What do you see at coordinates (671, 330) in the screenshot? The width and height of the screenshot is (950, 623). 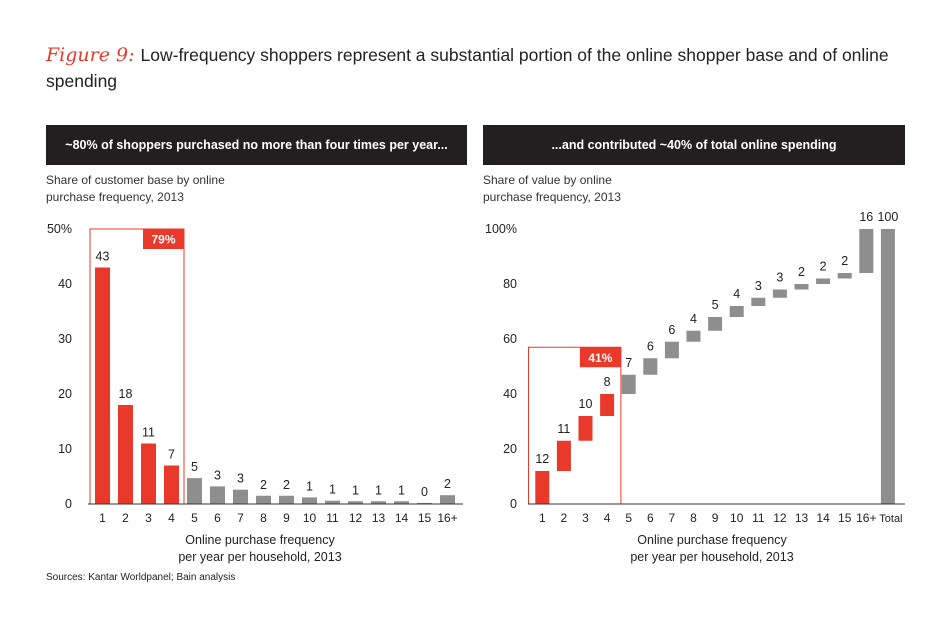 I see `data-label-7: 6` at bounding box center [671, 330].